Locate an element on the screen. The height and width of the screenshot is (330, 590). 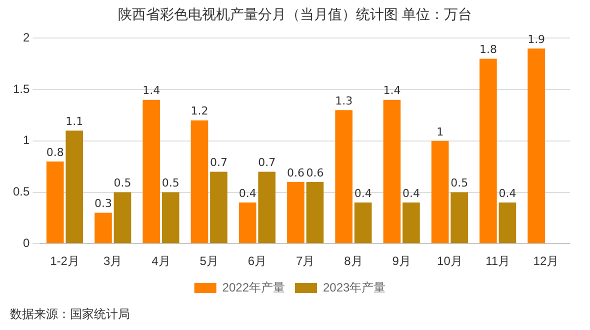
x-tick-label: 10月 is located at coordinates (449, 261).